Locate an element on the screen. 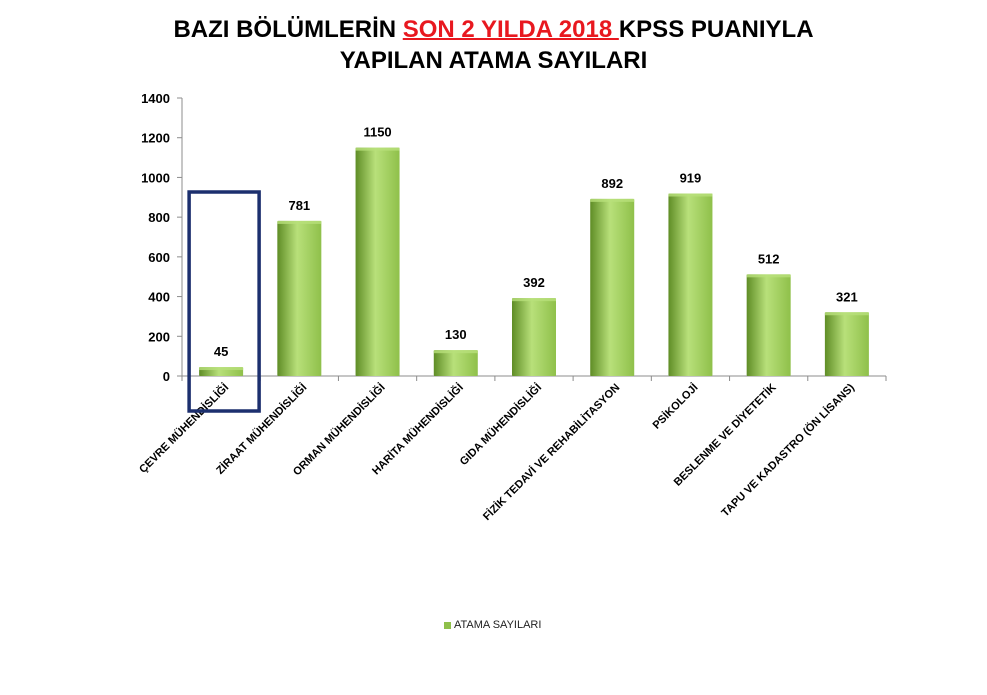 The image size is (987, 695). legend-label: ATAMA SAYILARI is located at coordinates (498, 625).